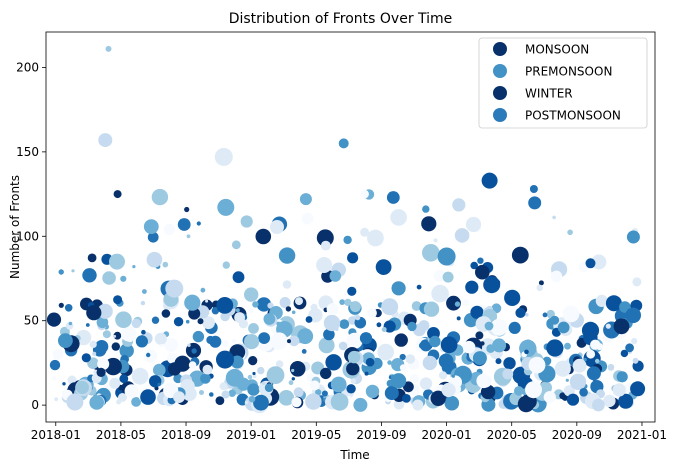  Describe the element at coordinates (31, 321) in the screenshot. I see `y-tick-label: 50` at that location.